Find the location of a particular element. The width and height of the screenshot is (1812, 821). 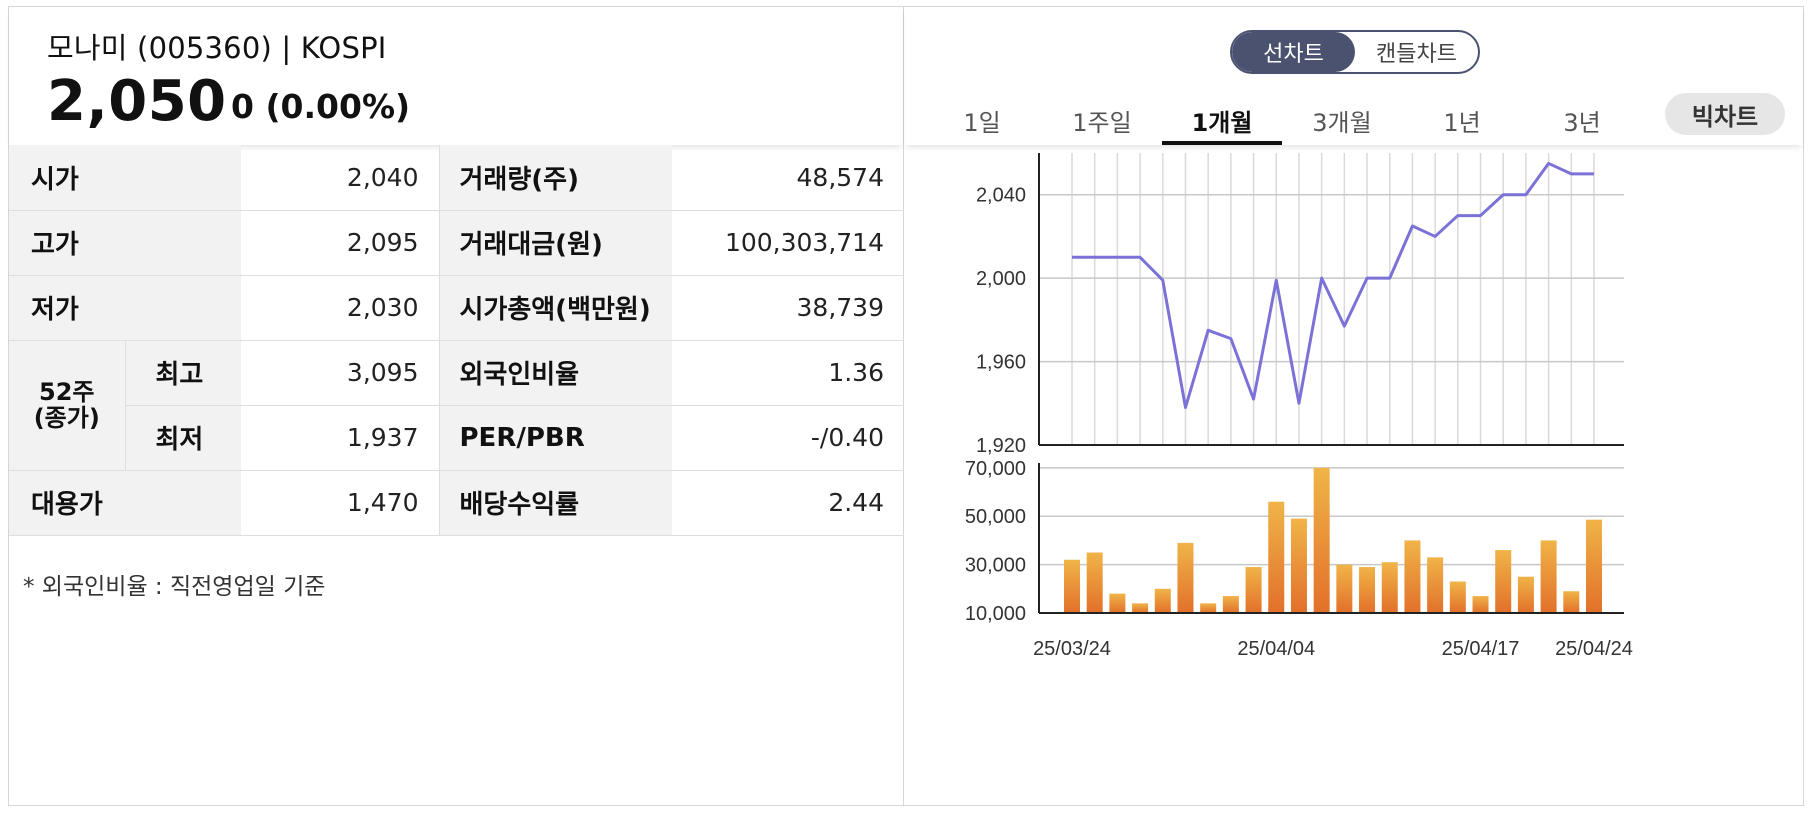

date-xtick-label: 25/04/24 is located at coordinates (1594, 649).